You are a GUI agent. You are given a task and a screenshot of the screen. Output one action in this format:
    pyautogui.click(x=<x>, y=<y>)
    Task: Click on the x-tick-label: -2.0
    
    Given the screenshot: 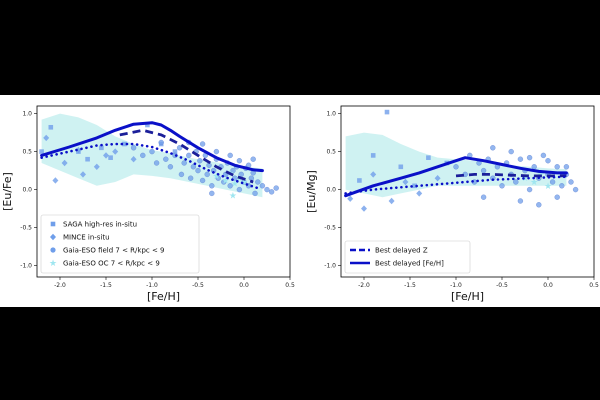 What is the action you would take?
    pyautogui.click(x=364, y=285)
    